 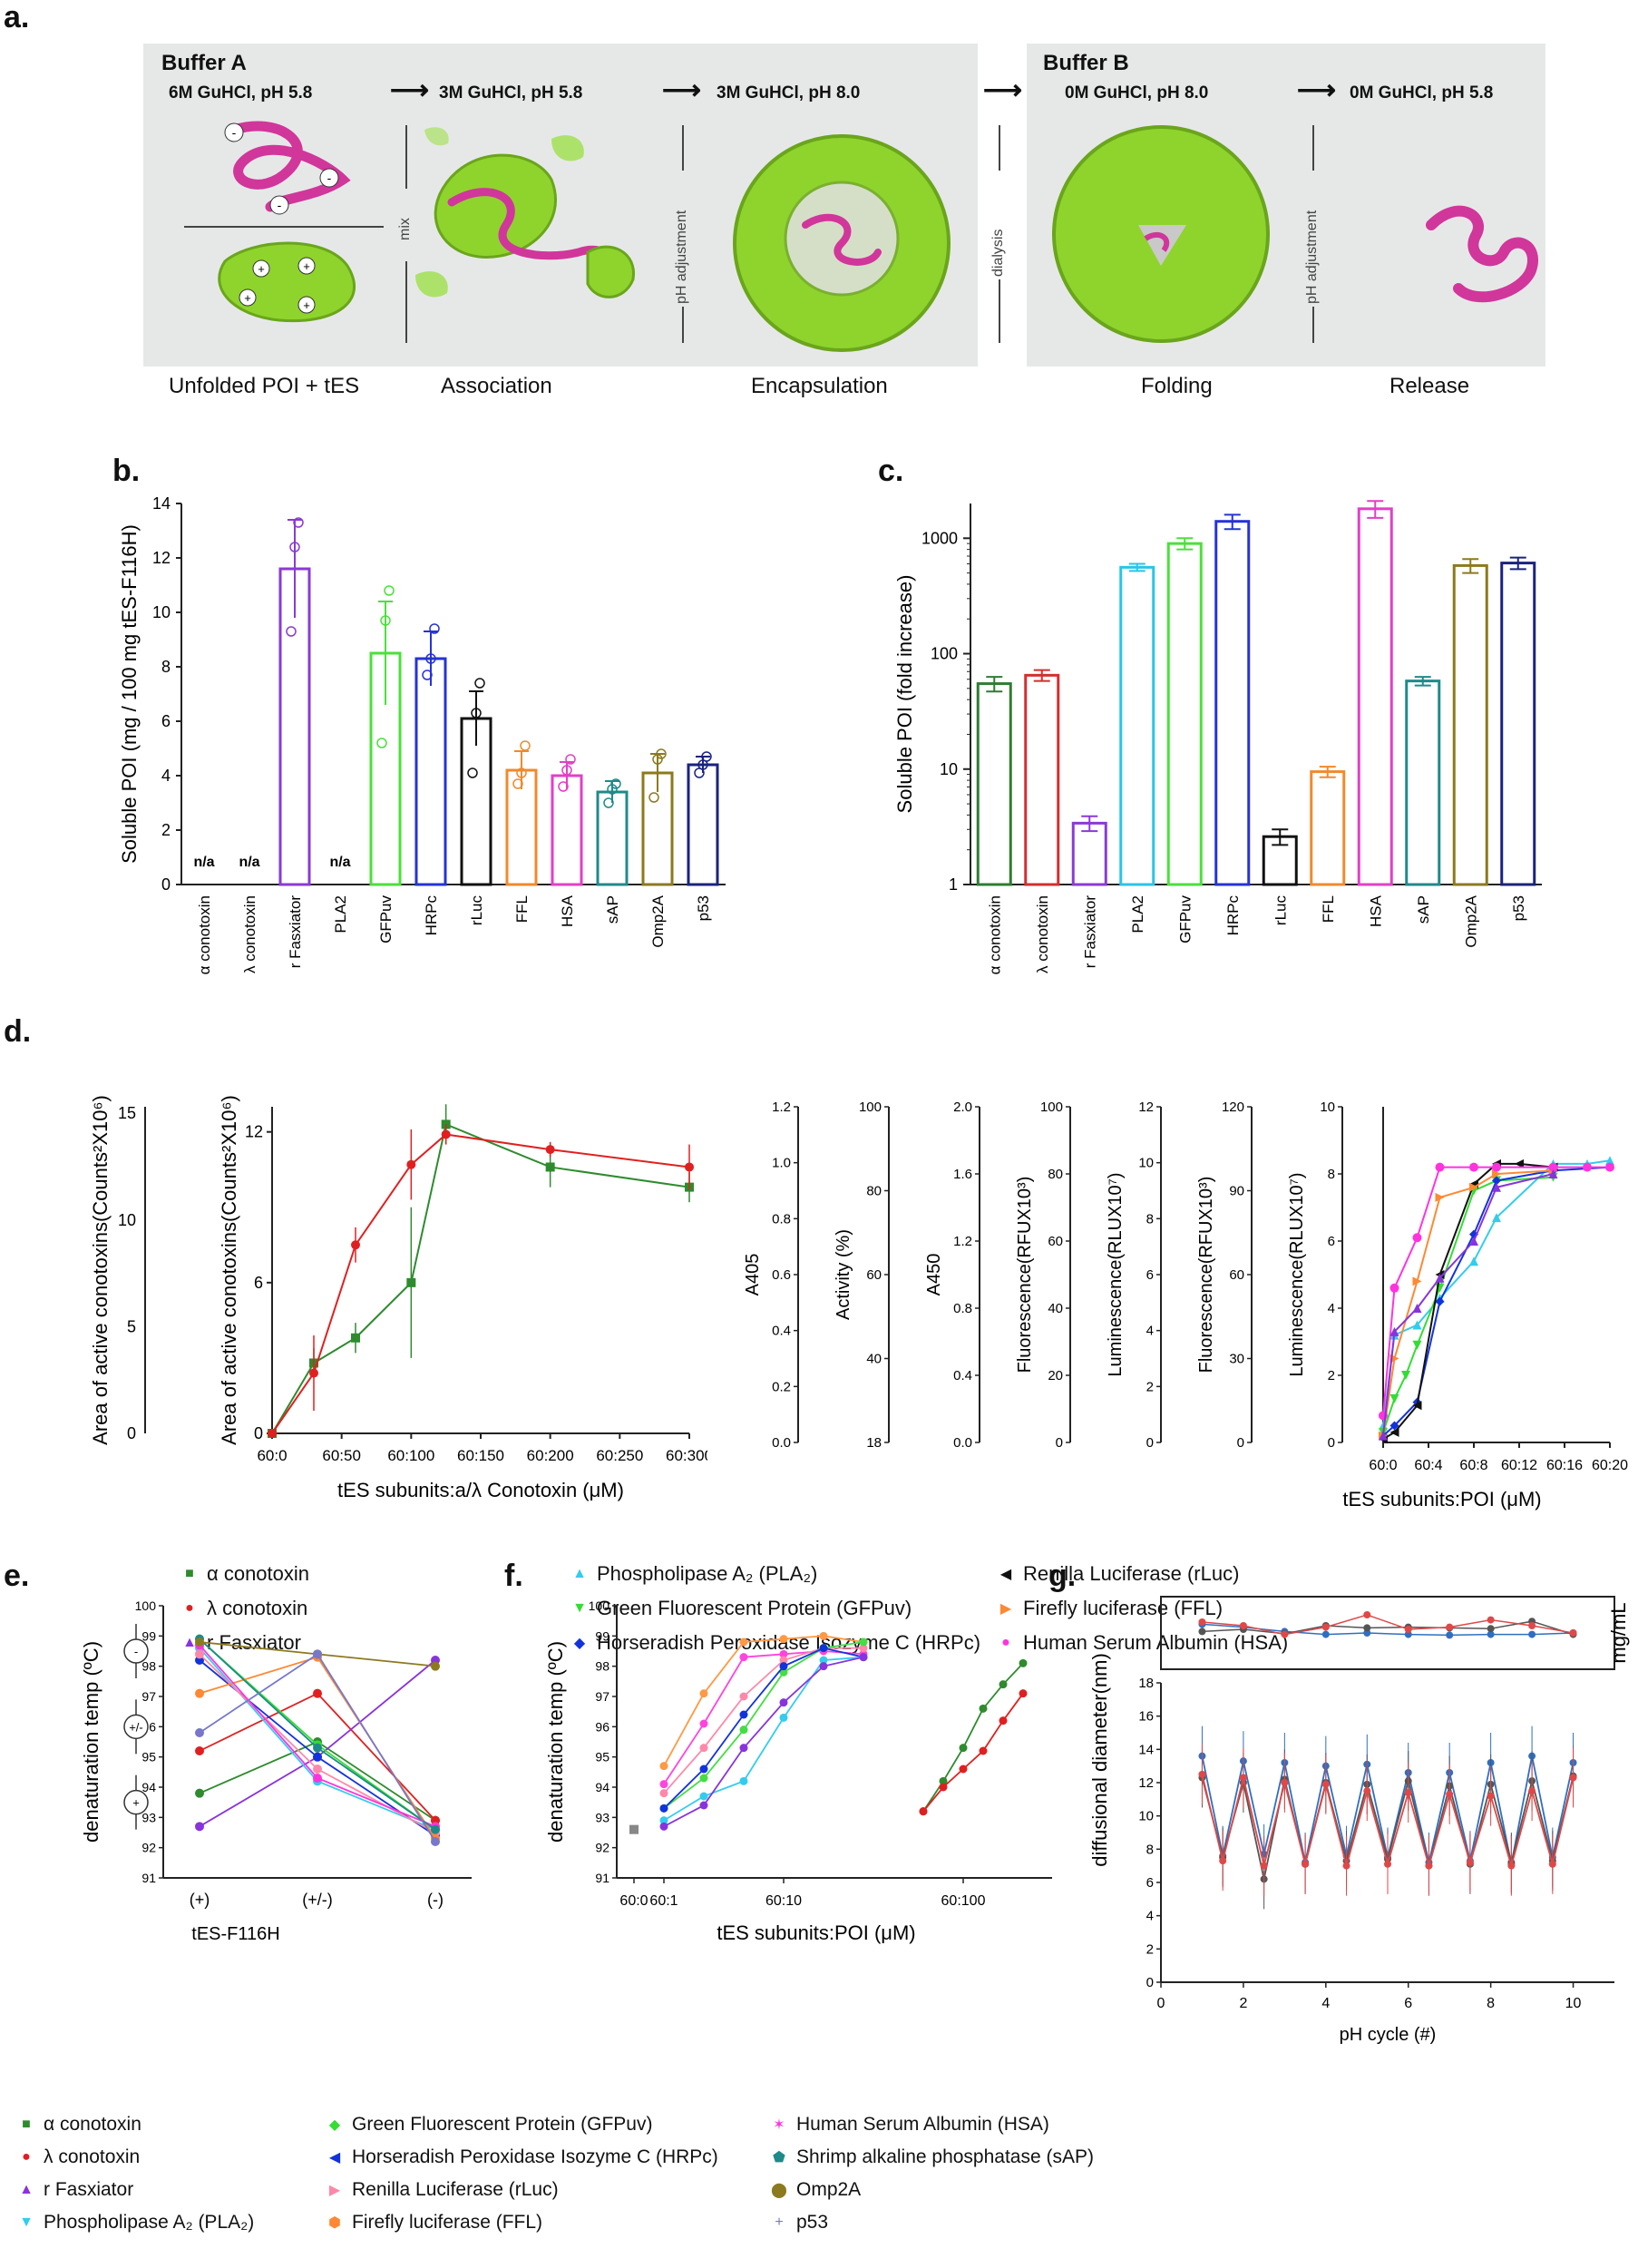 I want to click on step-3: 3M GuHCl, pH 8.0, so click(x=789, y=93).